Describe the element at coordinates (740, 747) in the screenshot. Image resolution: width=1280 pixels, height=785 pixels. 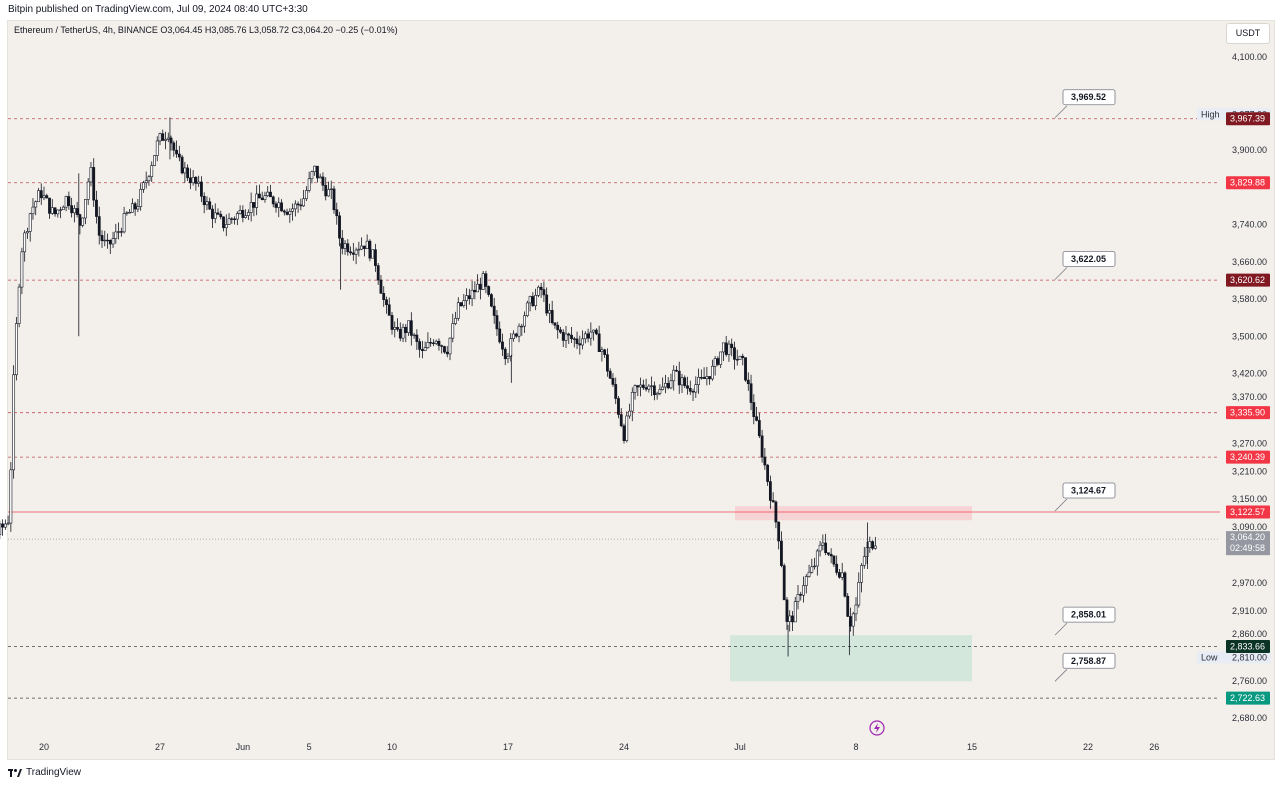
I see `x-tick-label: Jul` at that location.